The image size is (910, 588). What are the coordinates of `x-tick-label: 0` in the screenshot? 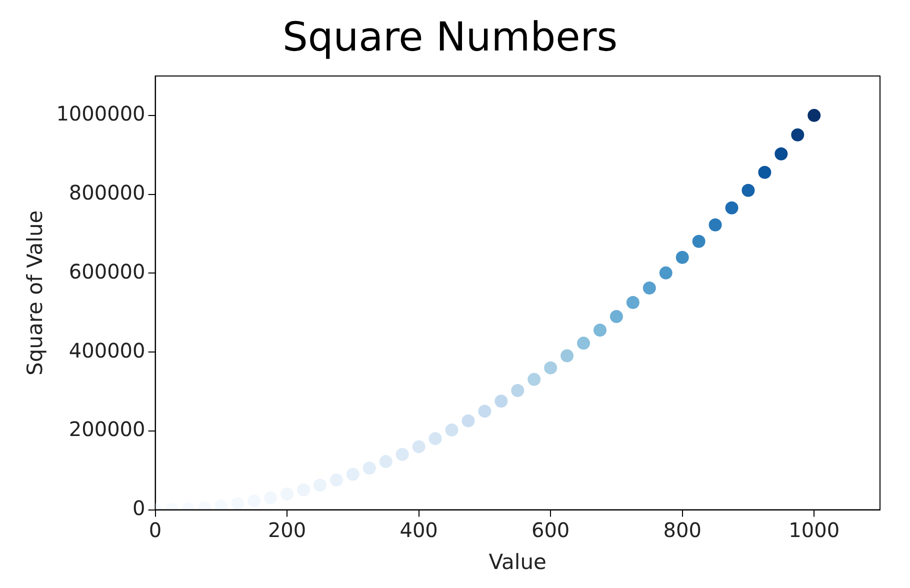 It's located at (155, 530).